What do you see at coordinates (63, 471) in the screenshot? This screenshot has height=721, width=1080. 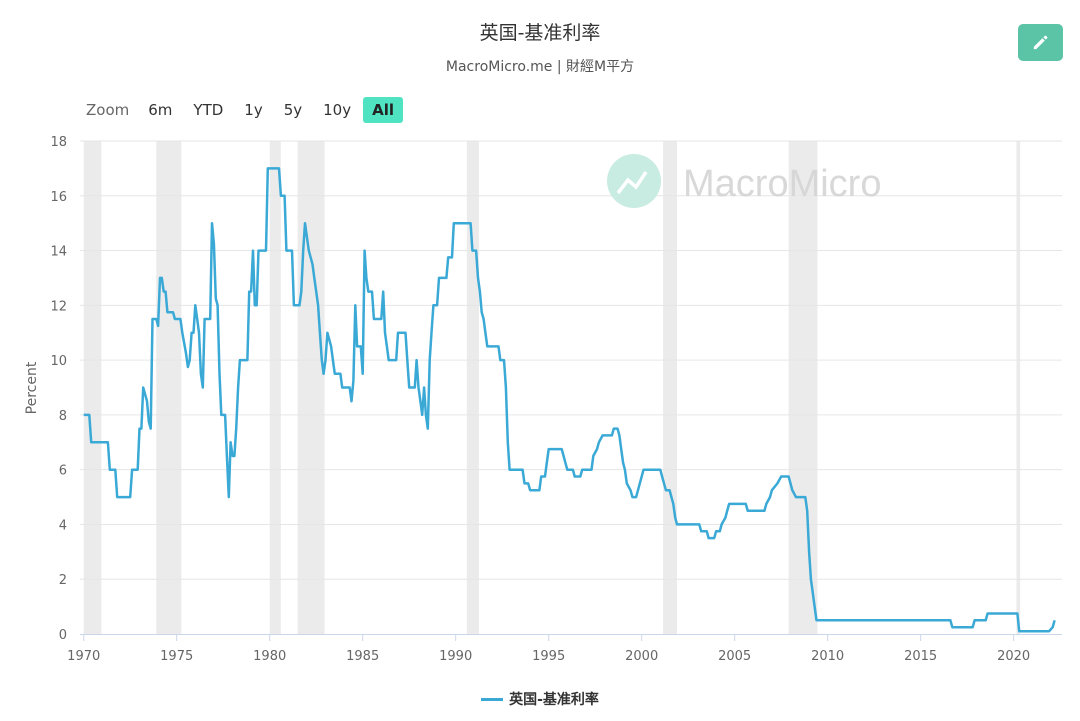 I see `y-tick-label-6: 6` at bounding box center [63, 471].